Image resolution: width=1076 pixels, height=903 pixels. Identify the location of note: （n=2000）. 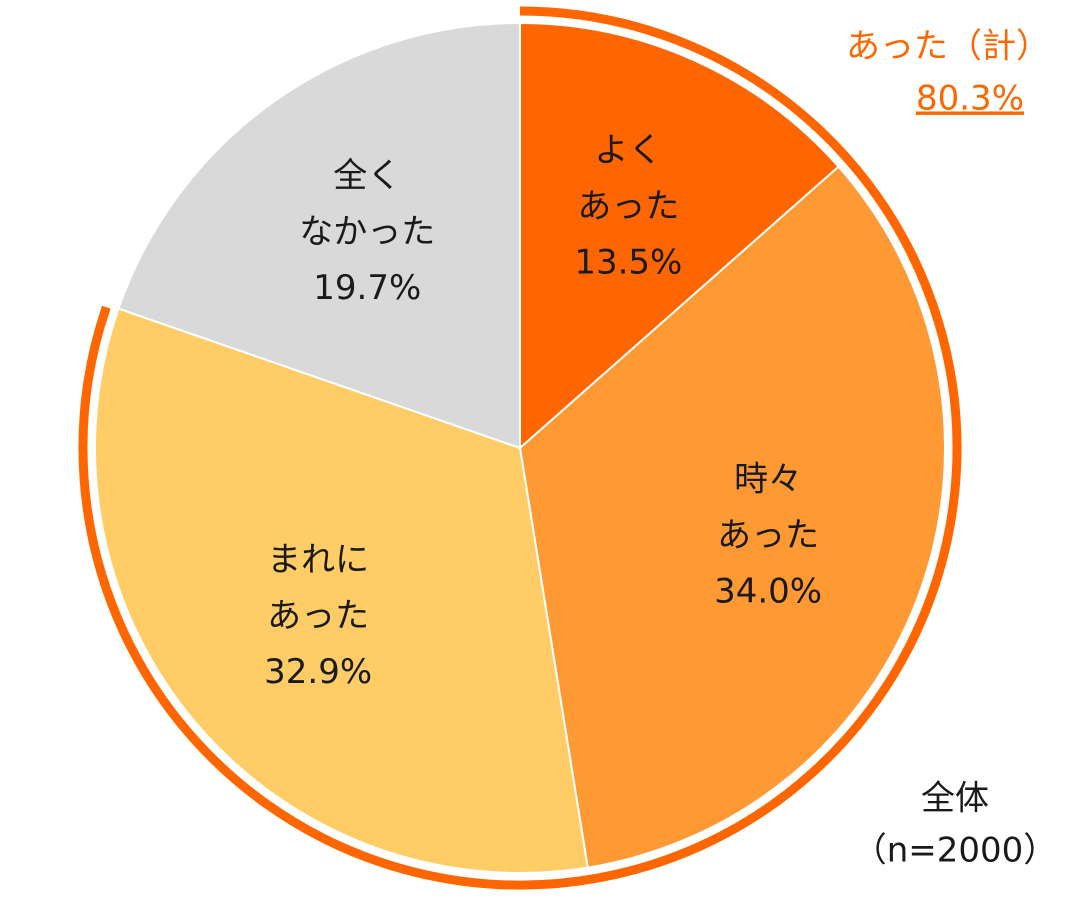
(955, 851).